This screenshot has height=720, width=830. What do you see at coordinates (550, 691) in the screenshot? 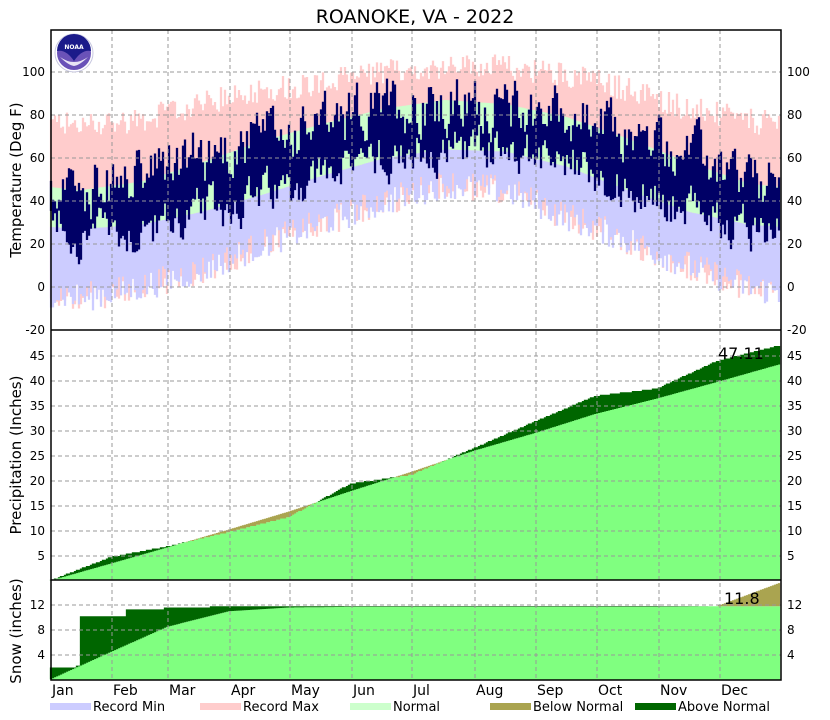
I see `month-label-sep: Sep` at bounding box center [550, 691].